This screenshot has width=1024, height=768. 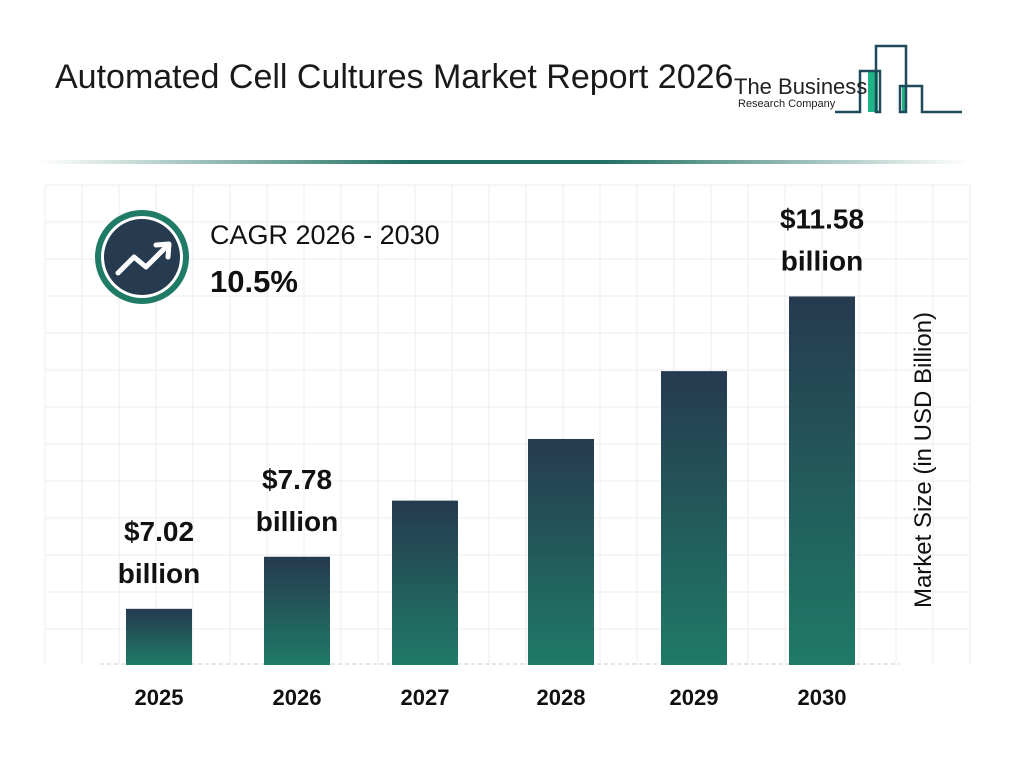 What do you see at coordinates (159, 697) in the screenshot?
I see `x-tick-label: 2025` at bounding box center [159, 697].